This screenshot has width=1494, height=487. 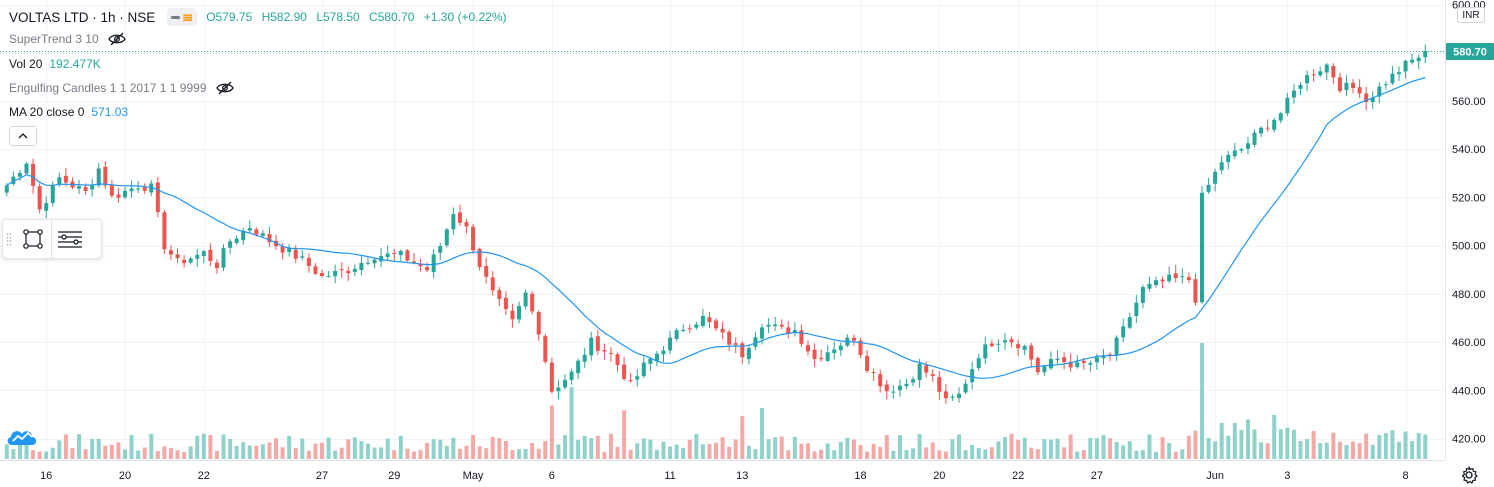 What do you see at coordinates (33, 239) in the screenshot?
I see `rectangle-tool-button` at bounding box center [33, 239].